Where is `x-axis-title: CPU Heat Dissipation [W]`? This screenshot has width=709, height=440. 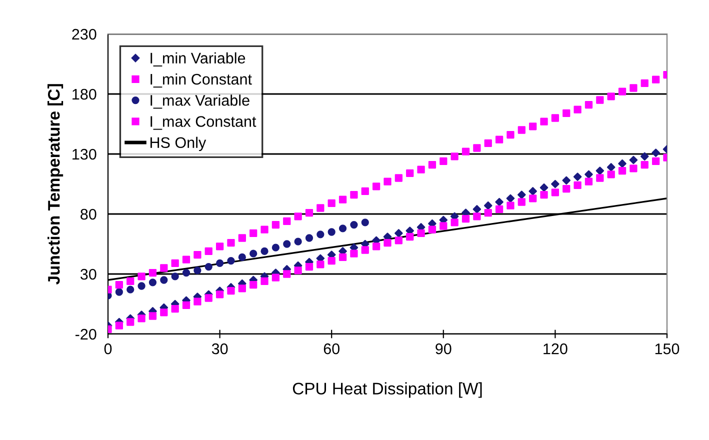 x-axis-title: CPU Heat Dissipation [W] is located at coordinates (387, 390).